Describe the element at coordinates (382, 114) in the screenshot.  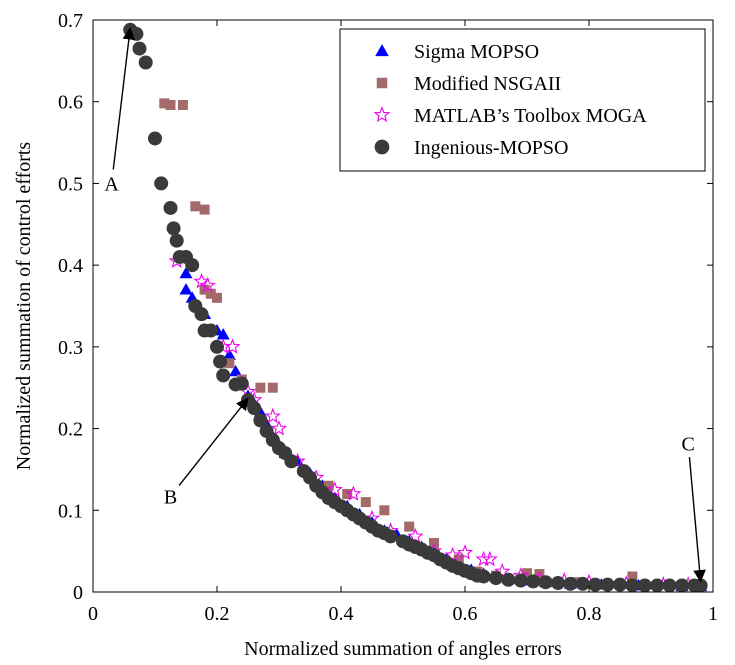
I see `legend-marker-star` at that location.